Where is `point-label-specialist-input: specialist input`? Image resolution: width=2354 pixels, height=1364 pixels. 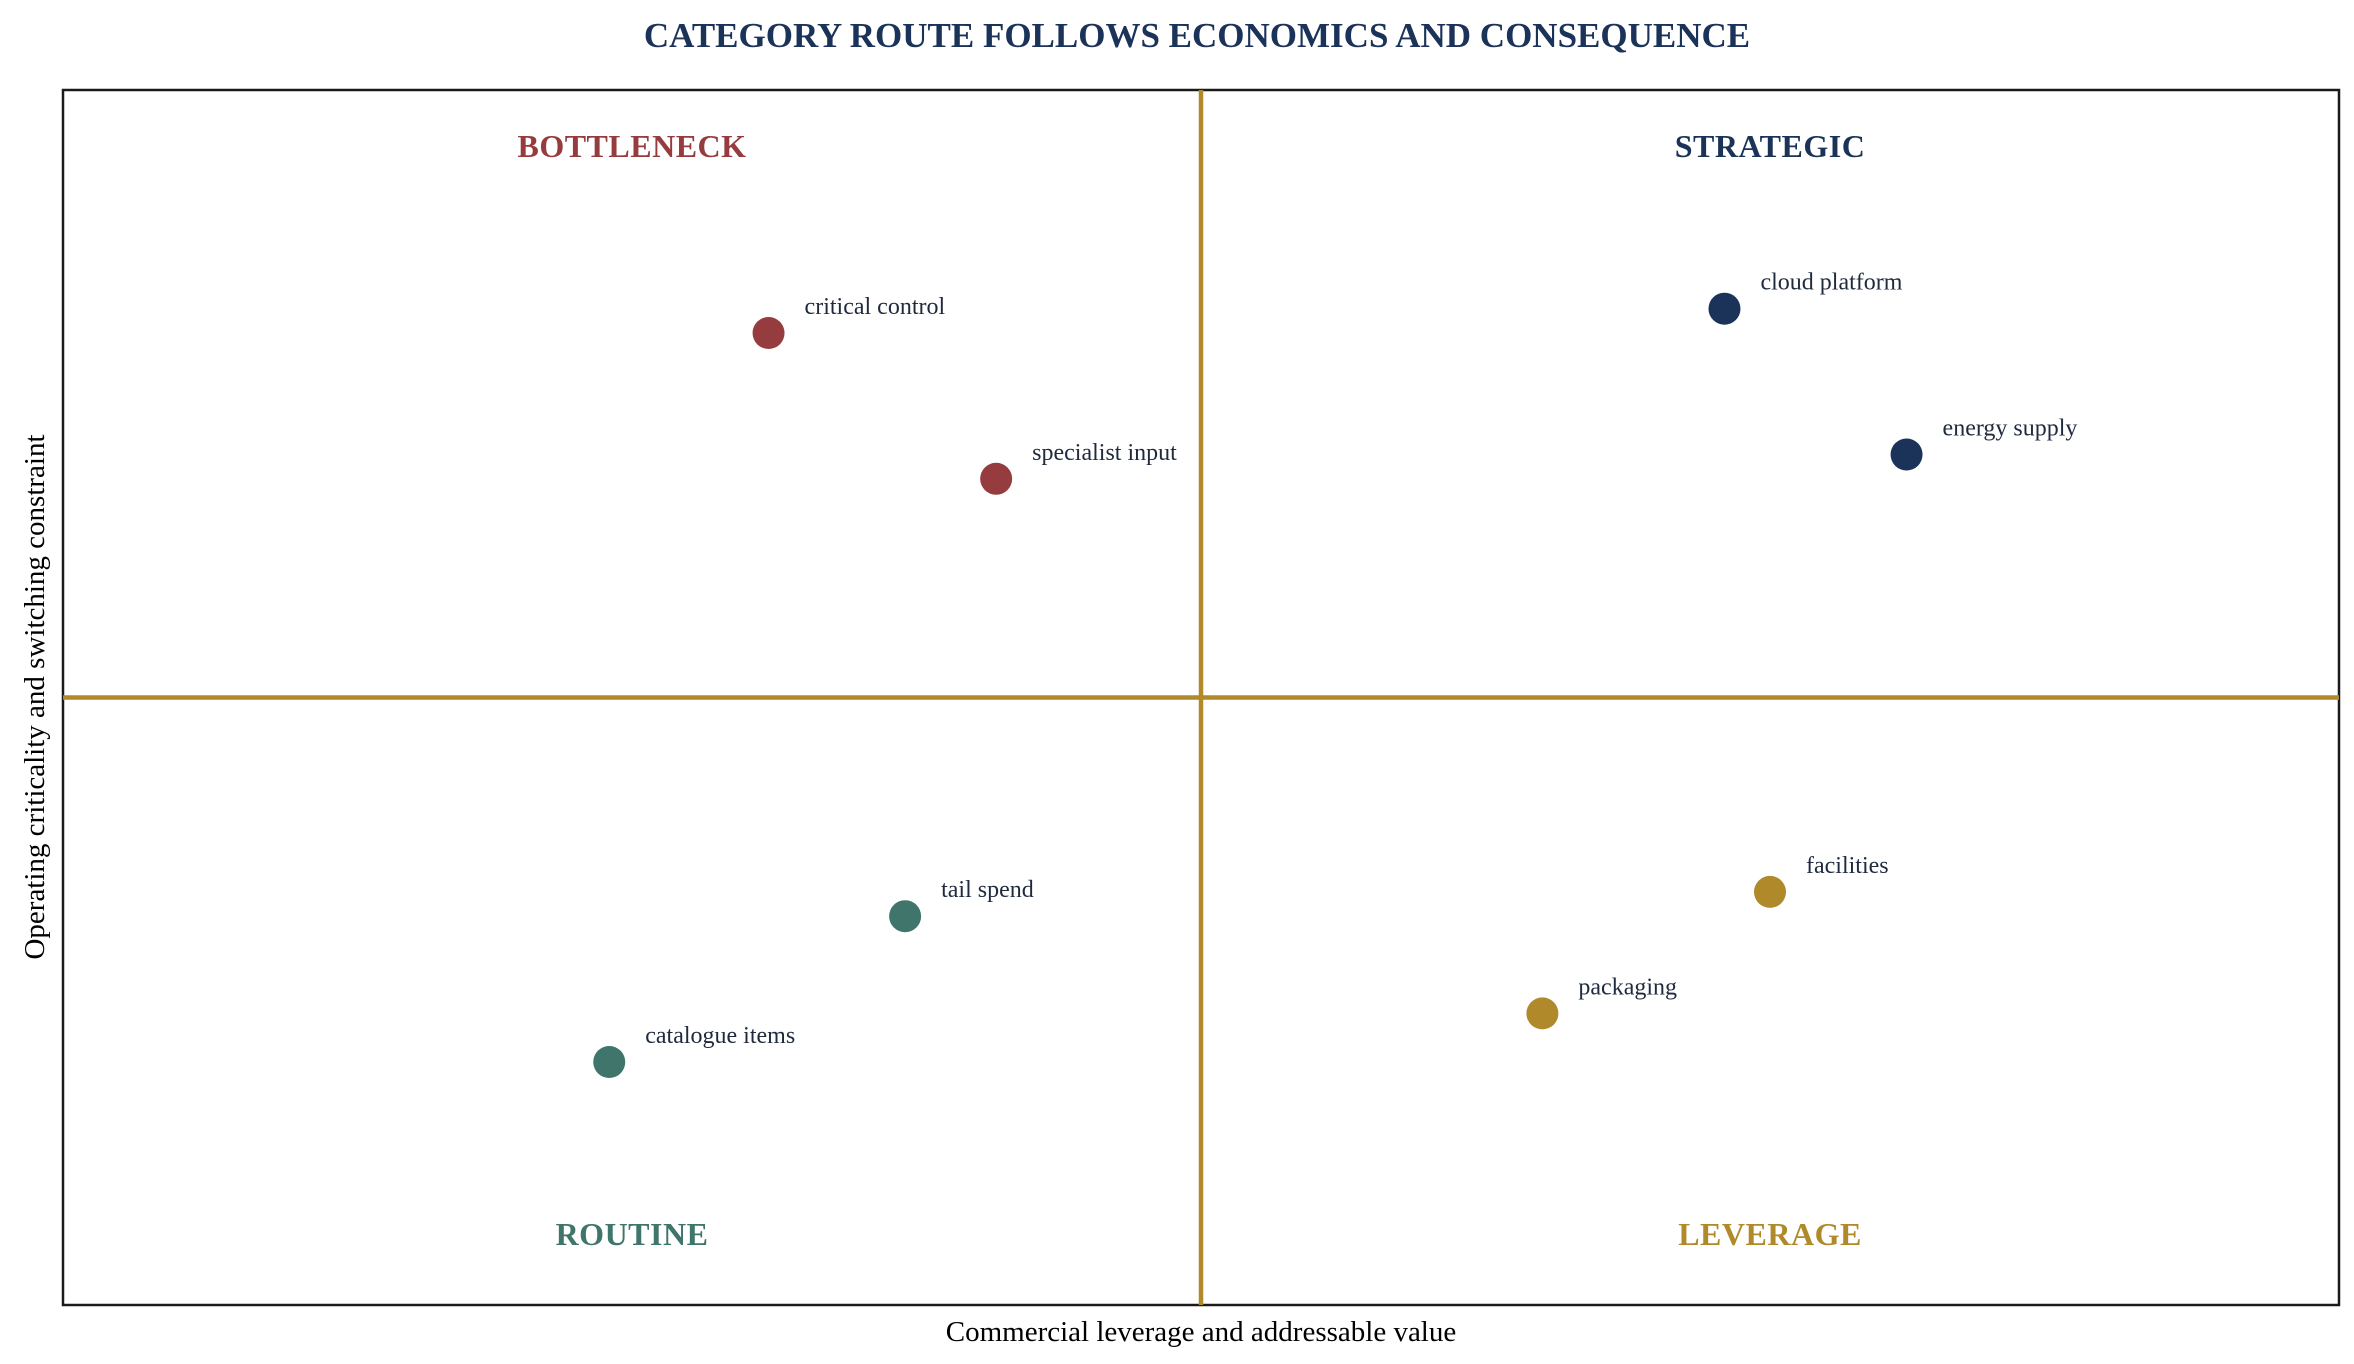 point-label-specialist-input: specialist input is located at coordinates (1104, 453).